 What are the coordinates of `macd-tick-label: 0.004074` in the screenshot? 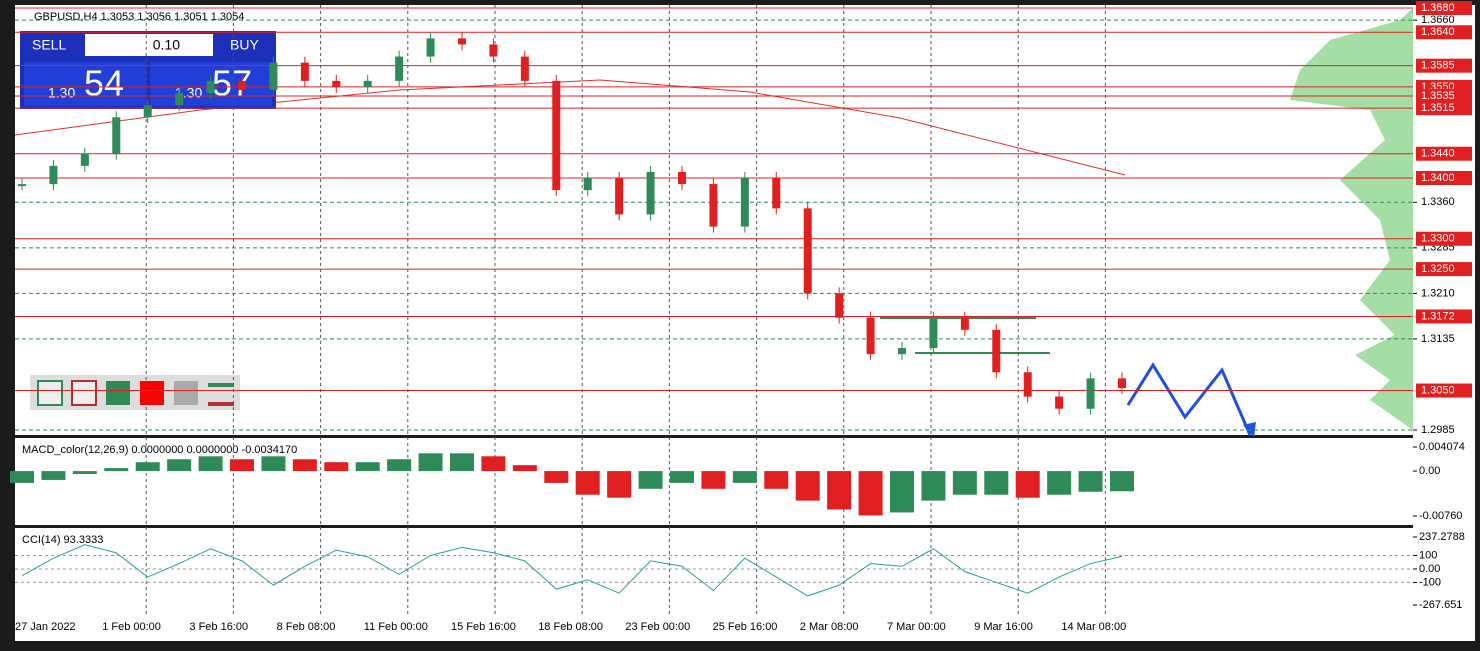 It's located at (1442, 447).